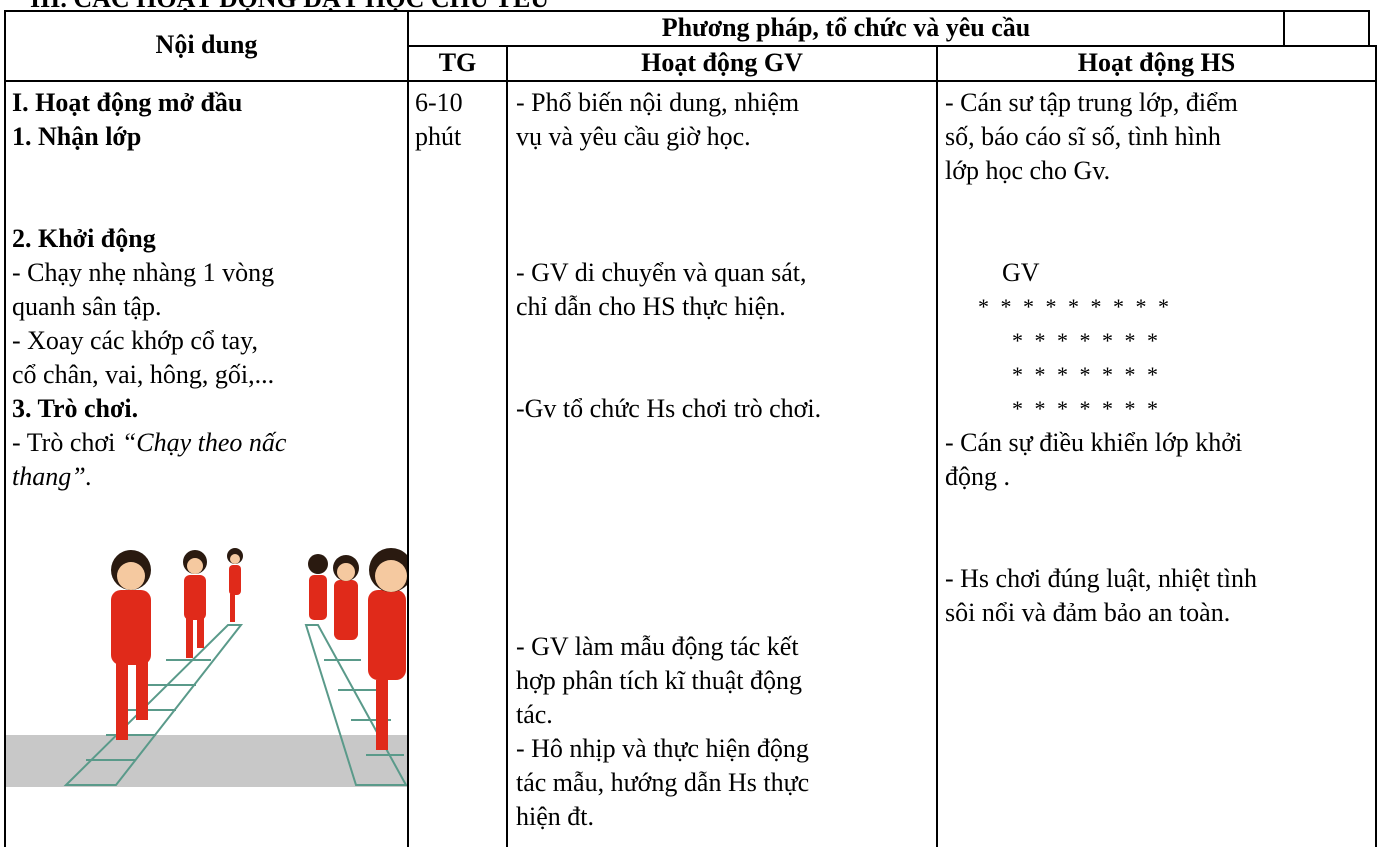 The height and width of the screenshot is (847, 1377). What do you see at coordinates (663, 782) in the screenshot?
I see `teacher-line: tác mẫu, hướng dẫn Hs thực` at bounding box center [663, 782].